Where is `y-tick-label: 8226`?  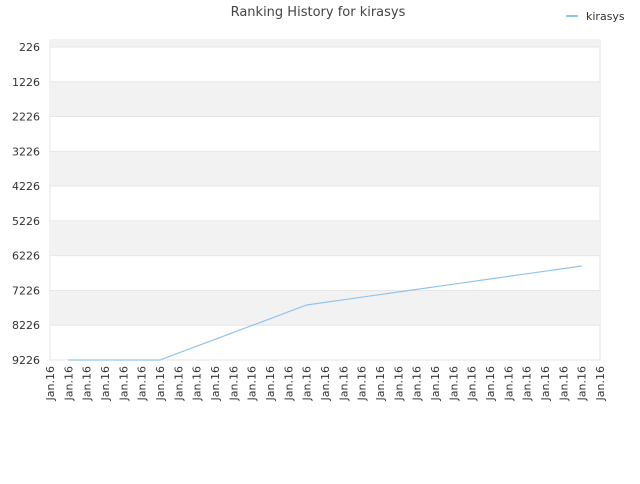 y-tick-label: 8226 is located at coordinates (26, 325).